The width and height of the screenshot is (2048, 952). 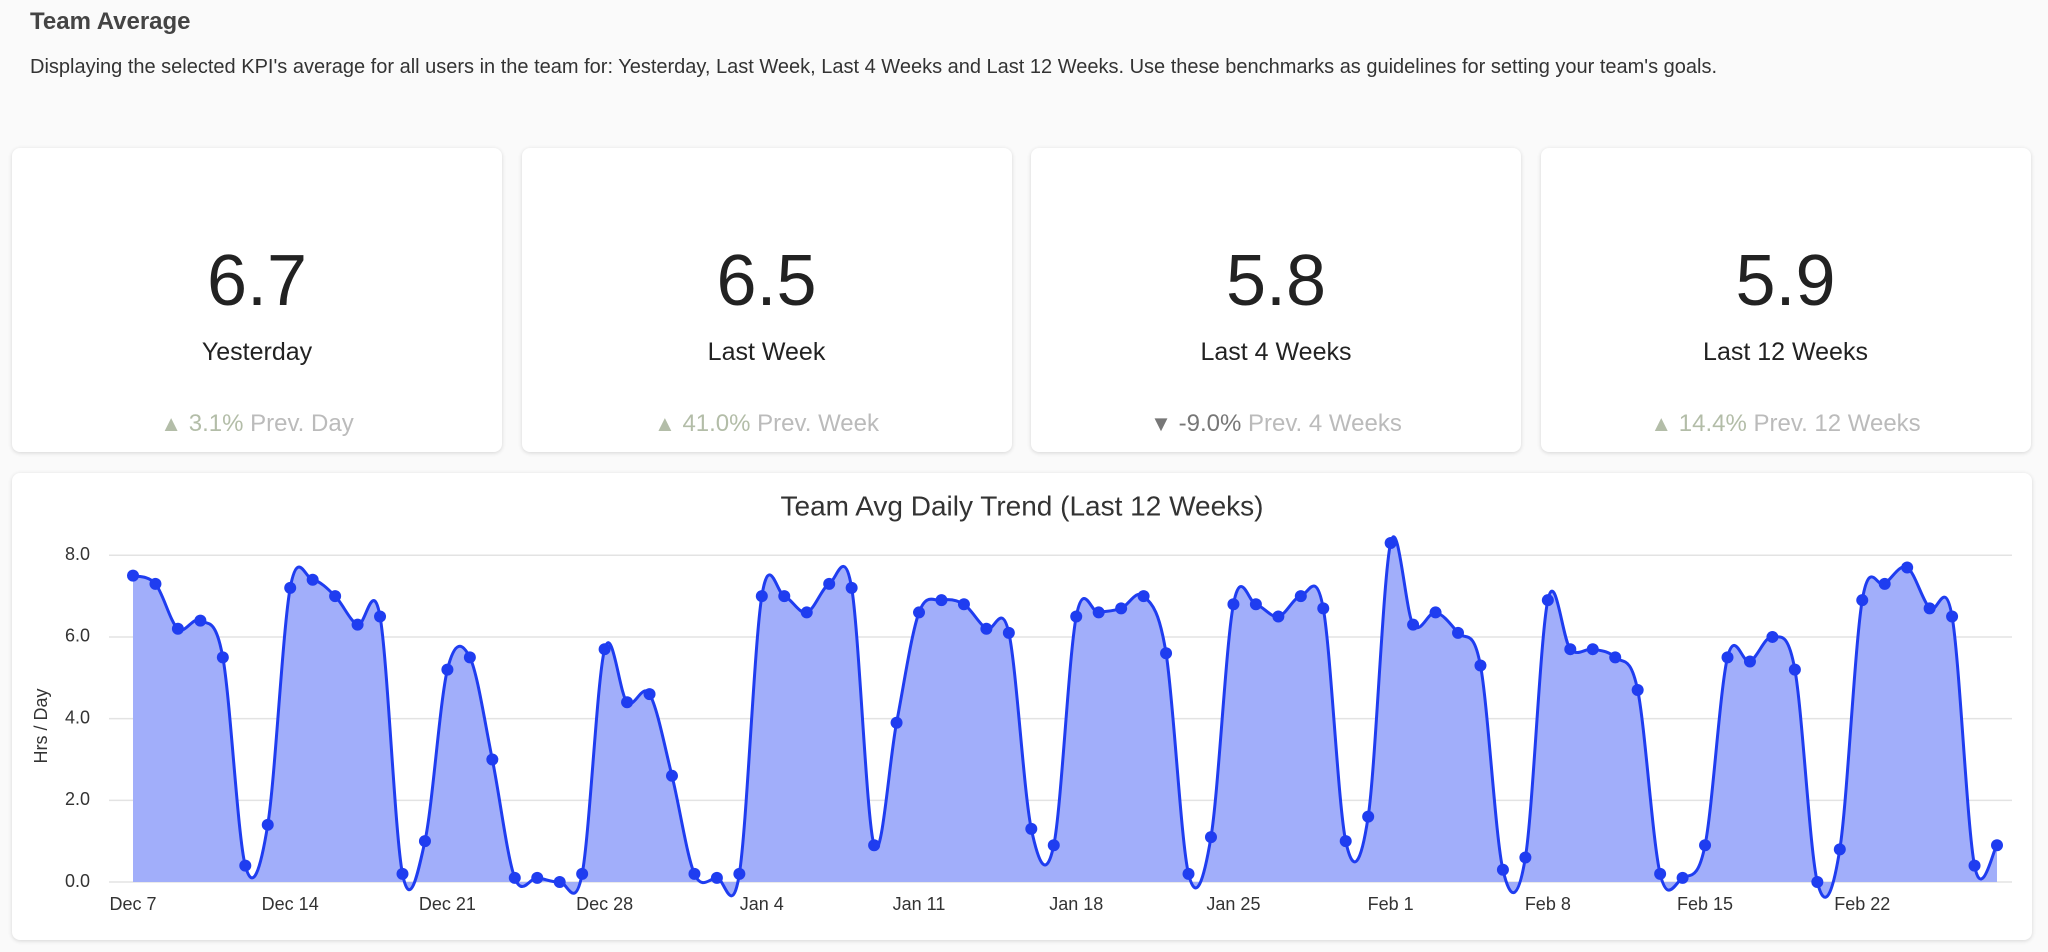 What do you see at coordinates (132, 904) in the screenshot?
I see `x-tick-label: Dec 7` at bounding box center [132, 904].